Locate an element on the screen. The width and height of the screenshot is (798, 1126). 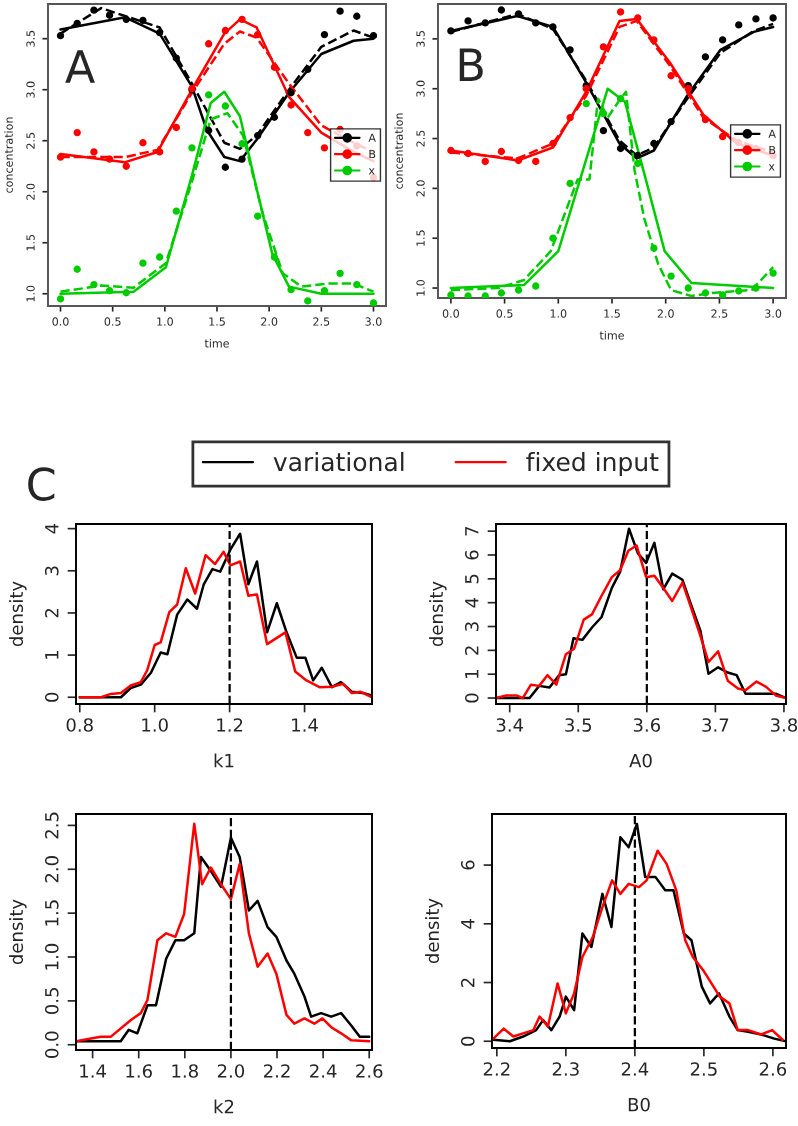
text: C is located at coordinates (41, 484).